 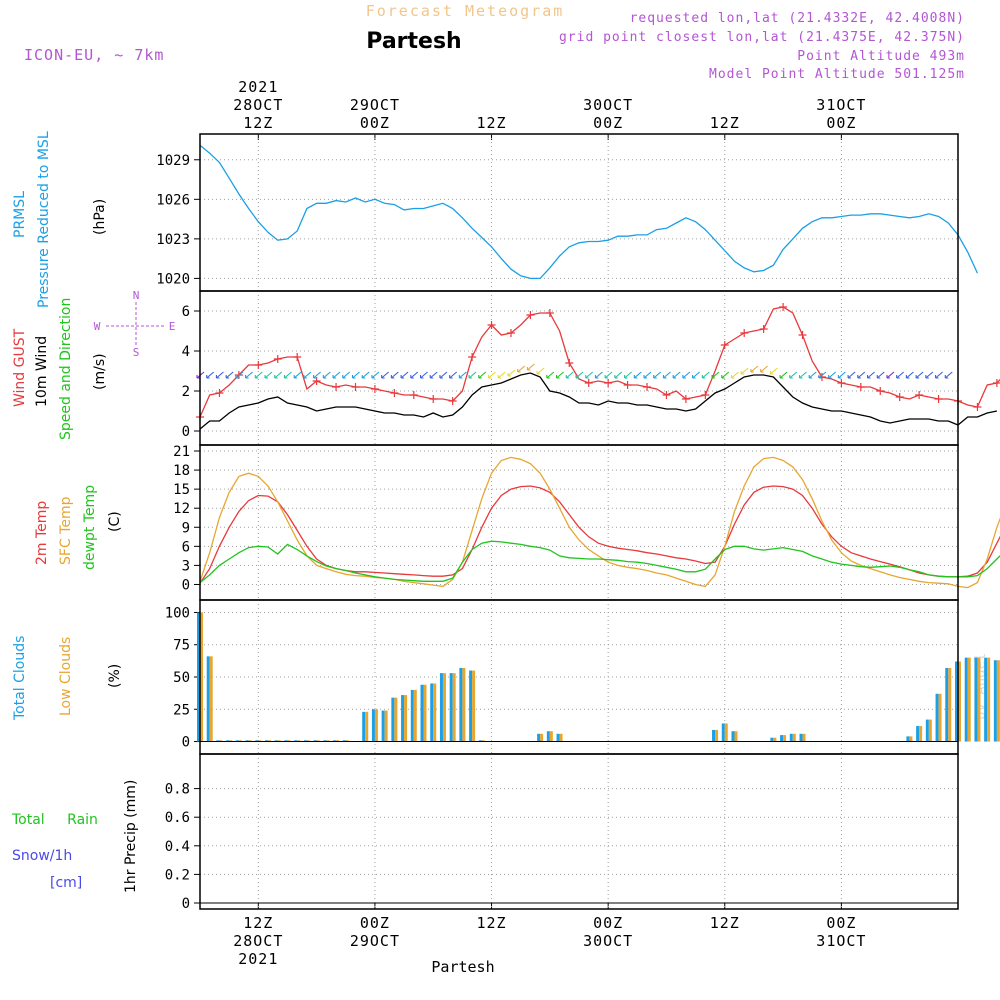 I want to click on temp-sfc-label: SFC Temp, so click(x=66, y=530).